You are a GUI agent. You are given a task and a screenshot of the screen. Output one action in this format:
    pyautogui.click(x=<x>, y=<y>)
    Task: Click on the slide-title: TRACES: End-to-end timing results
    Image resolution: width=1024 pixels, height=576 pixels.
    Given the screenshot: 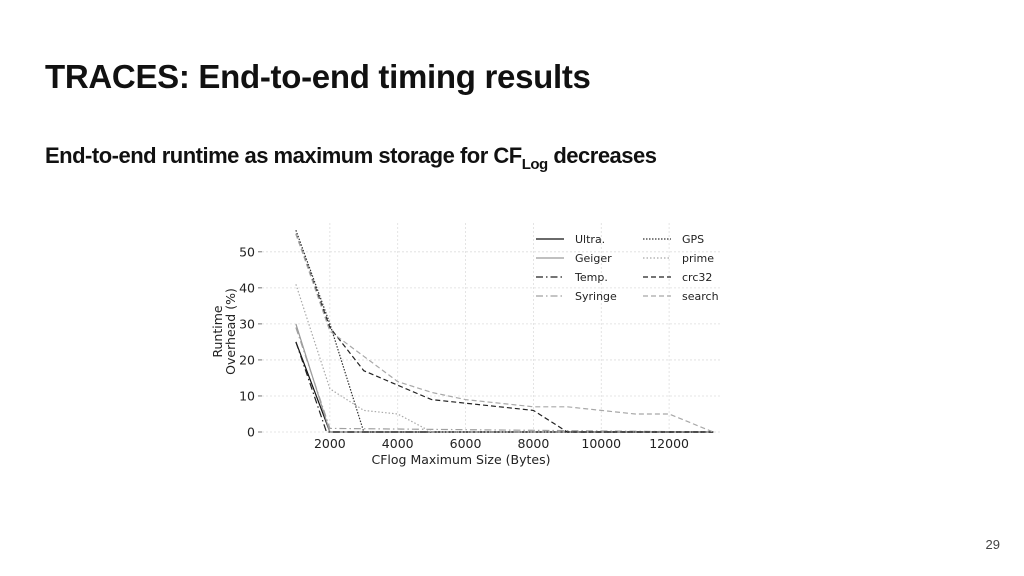 What is the action you would take?
    pyautogui.click(x=318, y=76)
    